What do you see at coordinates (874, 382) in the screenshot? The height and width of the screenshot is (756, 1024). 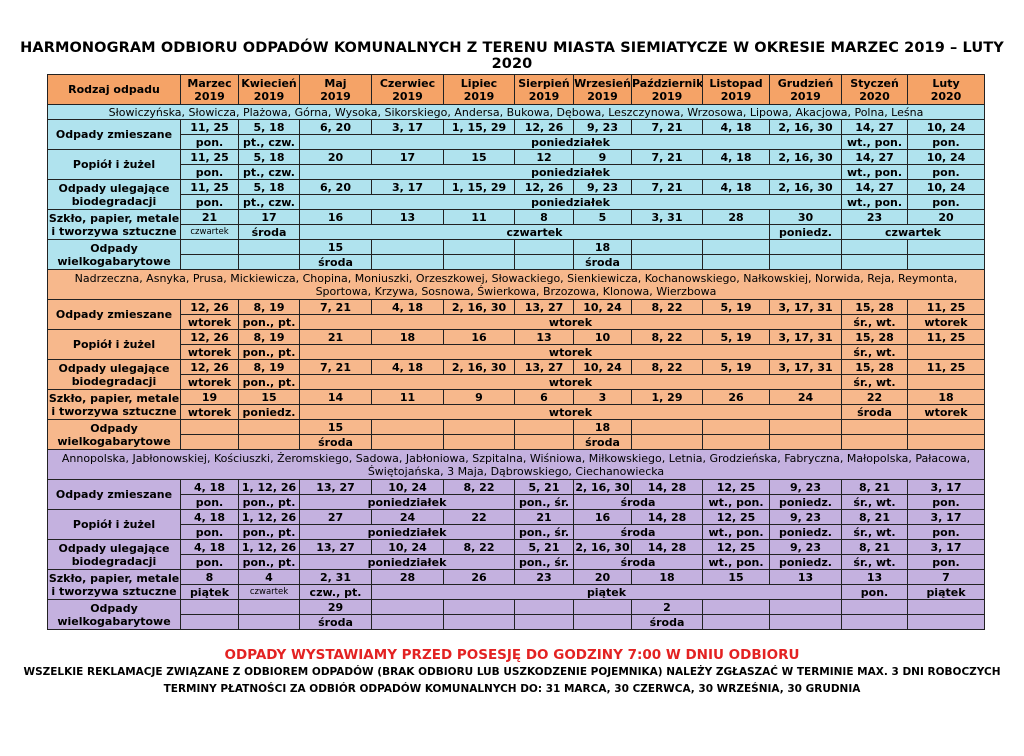 I see `pickup-weekday-cell: śr., wt.` at bounding box center [874, 382].